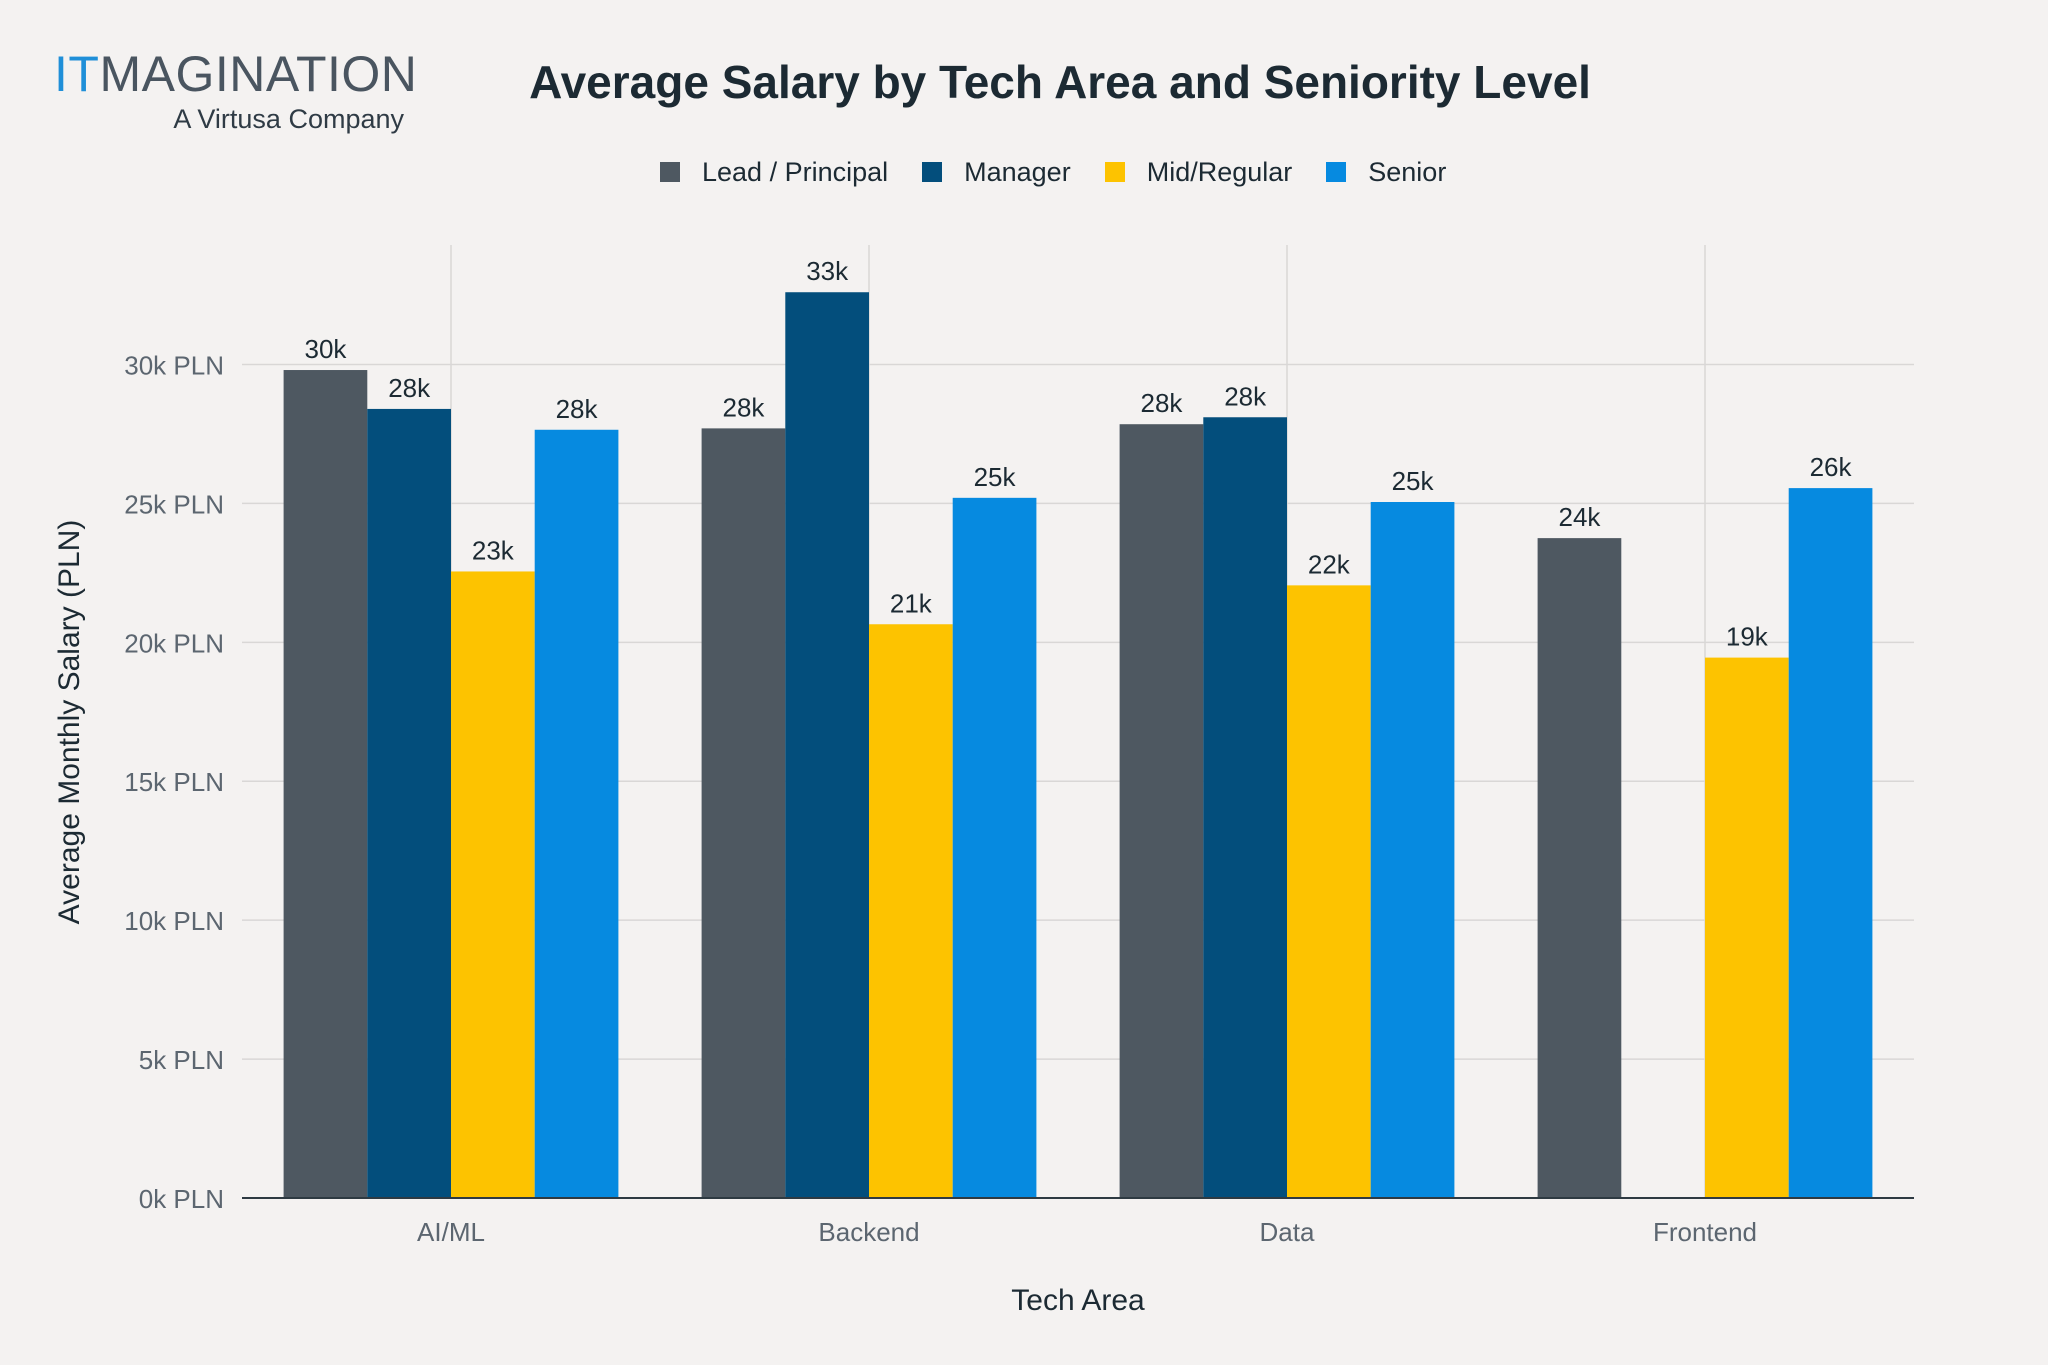 This screenshot has height=1365, width=2048. I want to click on legend-label: Lead / Principal, so click(795, 171).